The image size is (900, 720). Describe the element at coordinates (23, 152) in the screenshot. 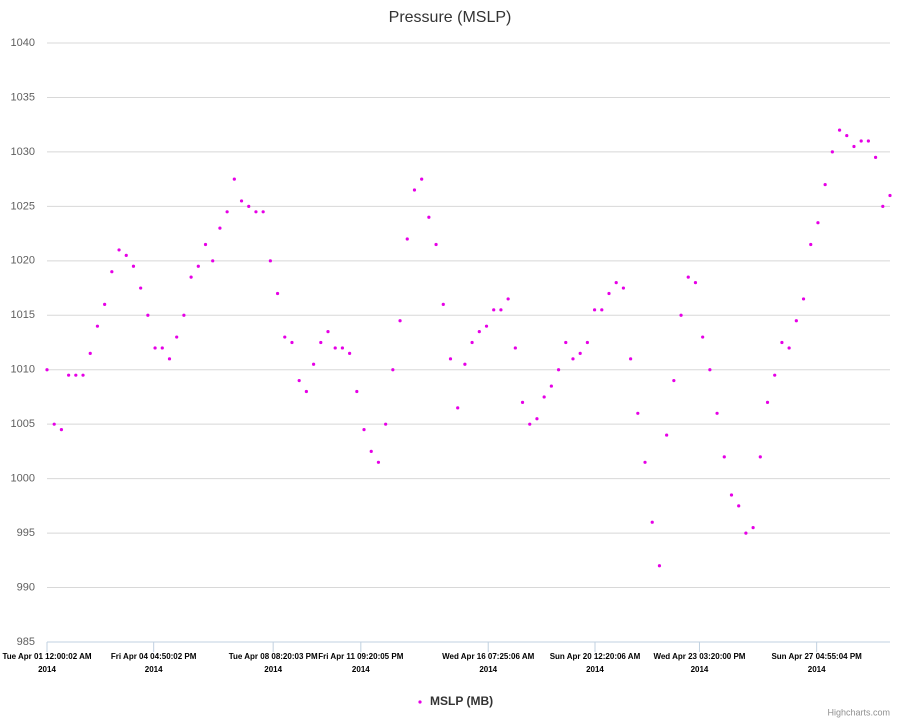

I see `y-tick-label: 1030` at that location.